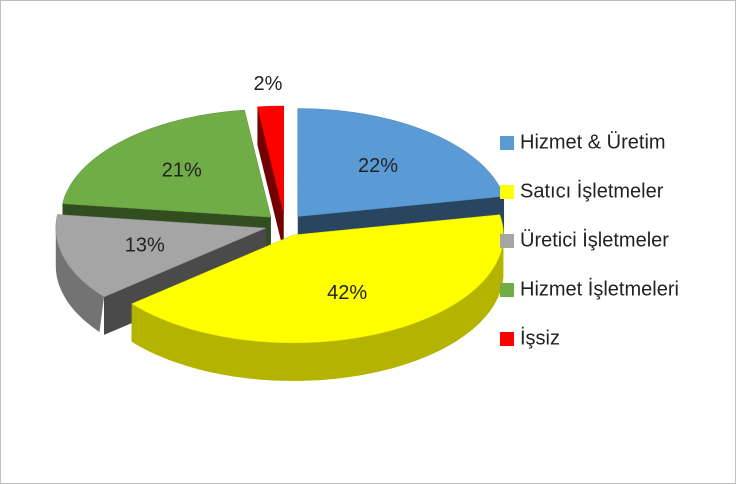 This screenshot has width=736, height=484. I want to click on legend-label: İşsiz, so click(540, 337).